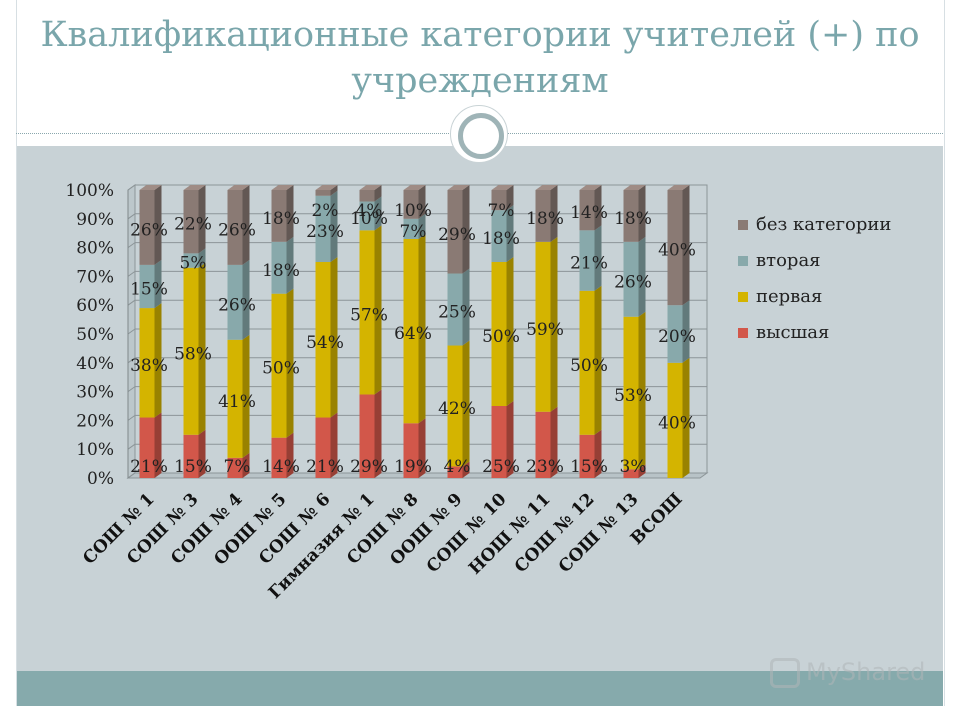  I want to click on data-label: 41%, so click(237, 402).